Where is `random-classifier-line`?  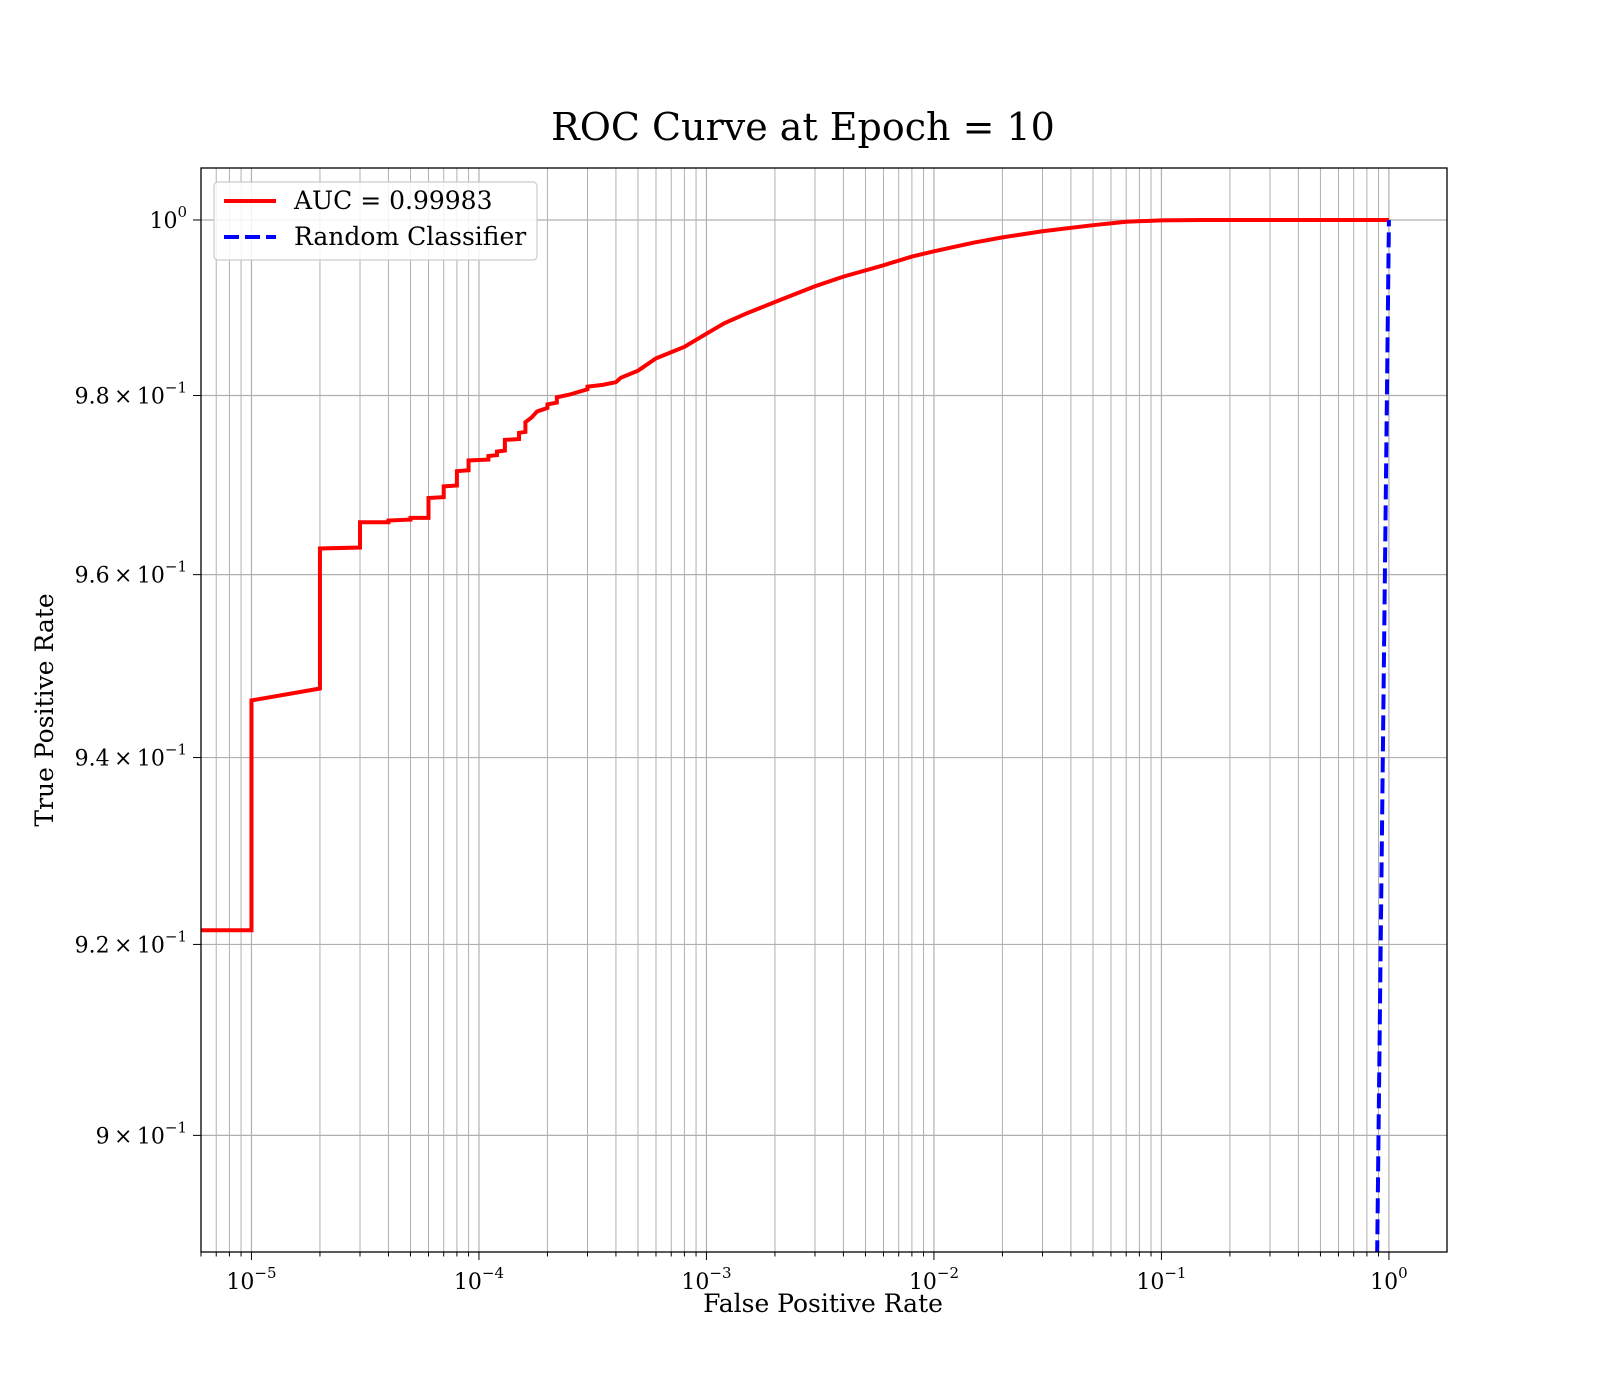
random-classifier-line is located at coordinates (1383, 735).